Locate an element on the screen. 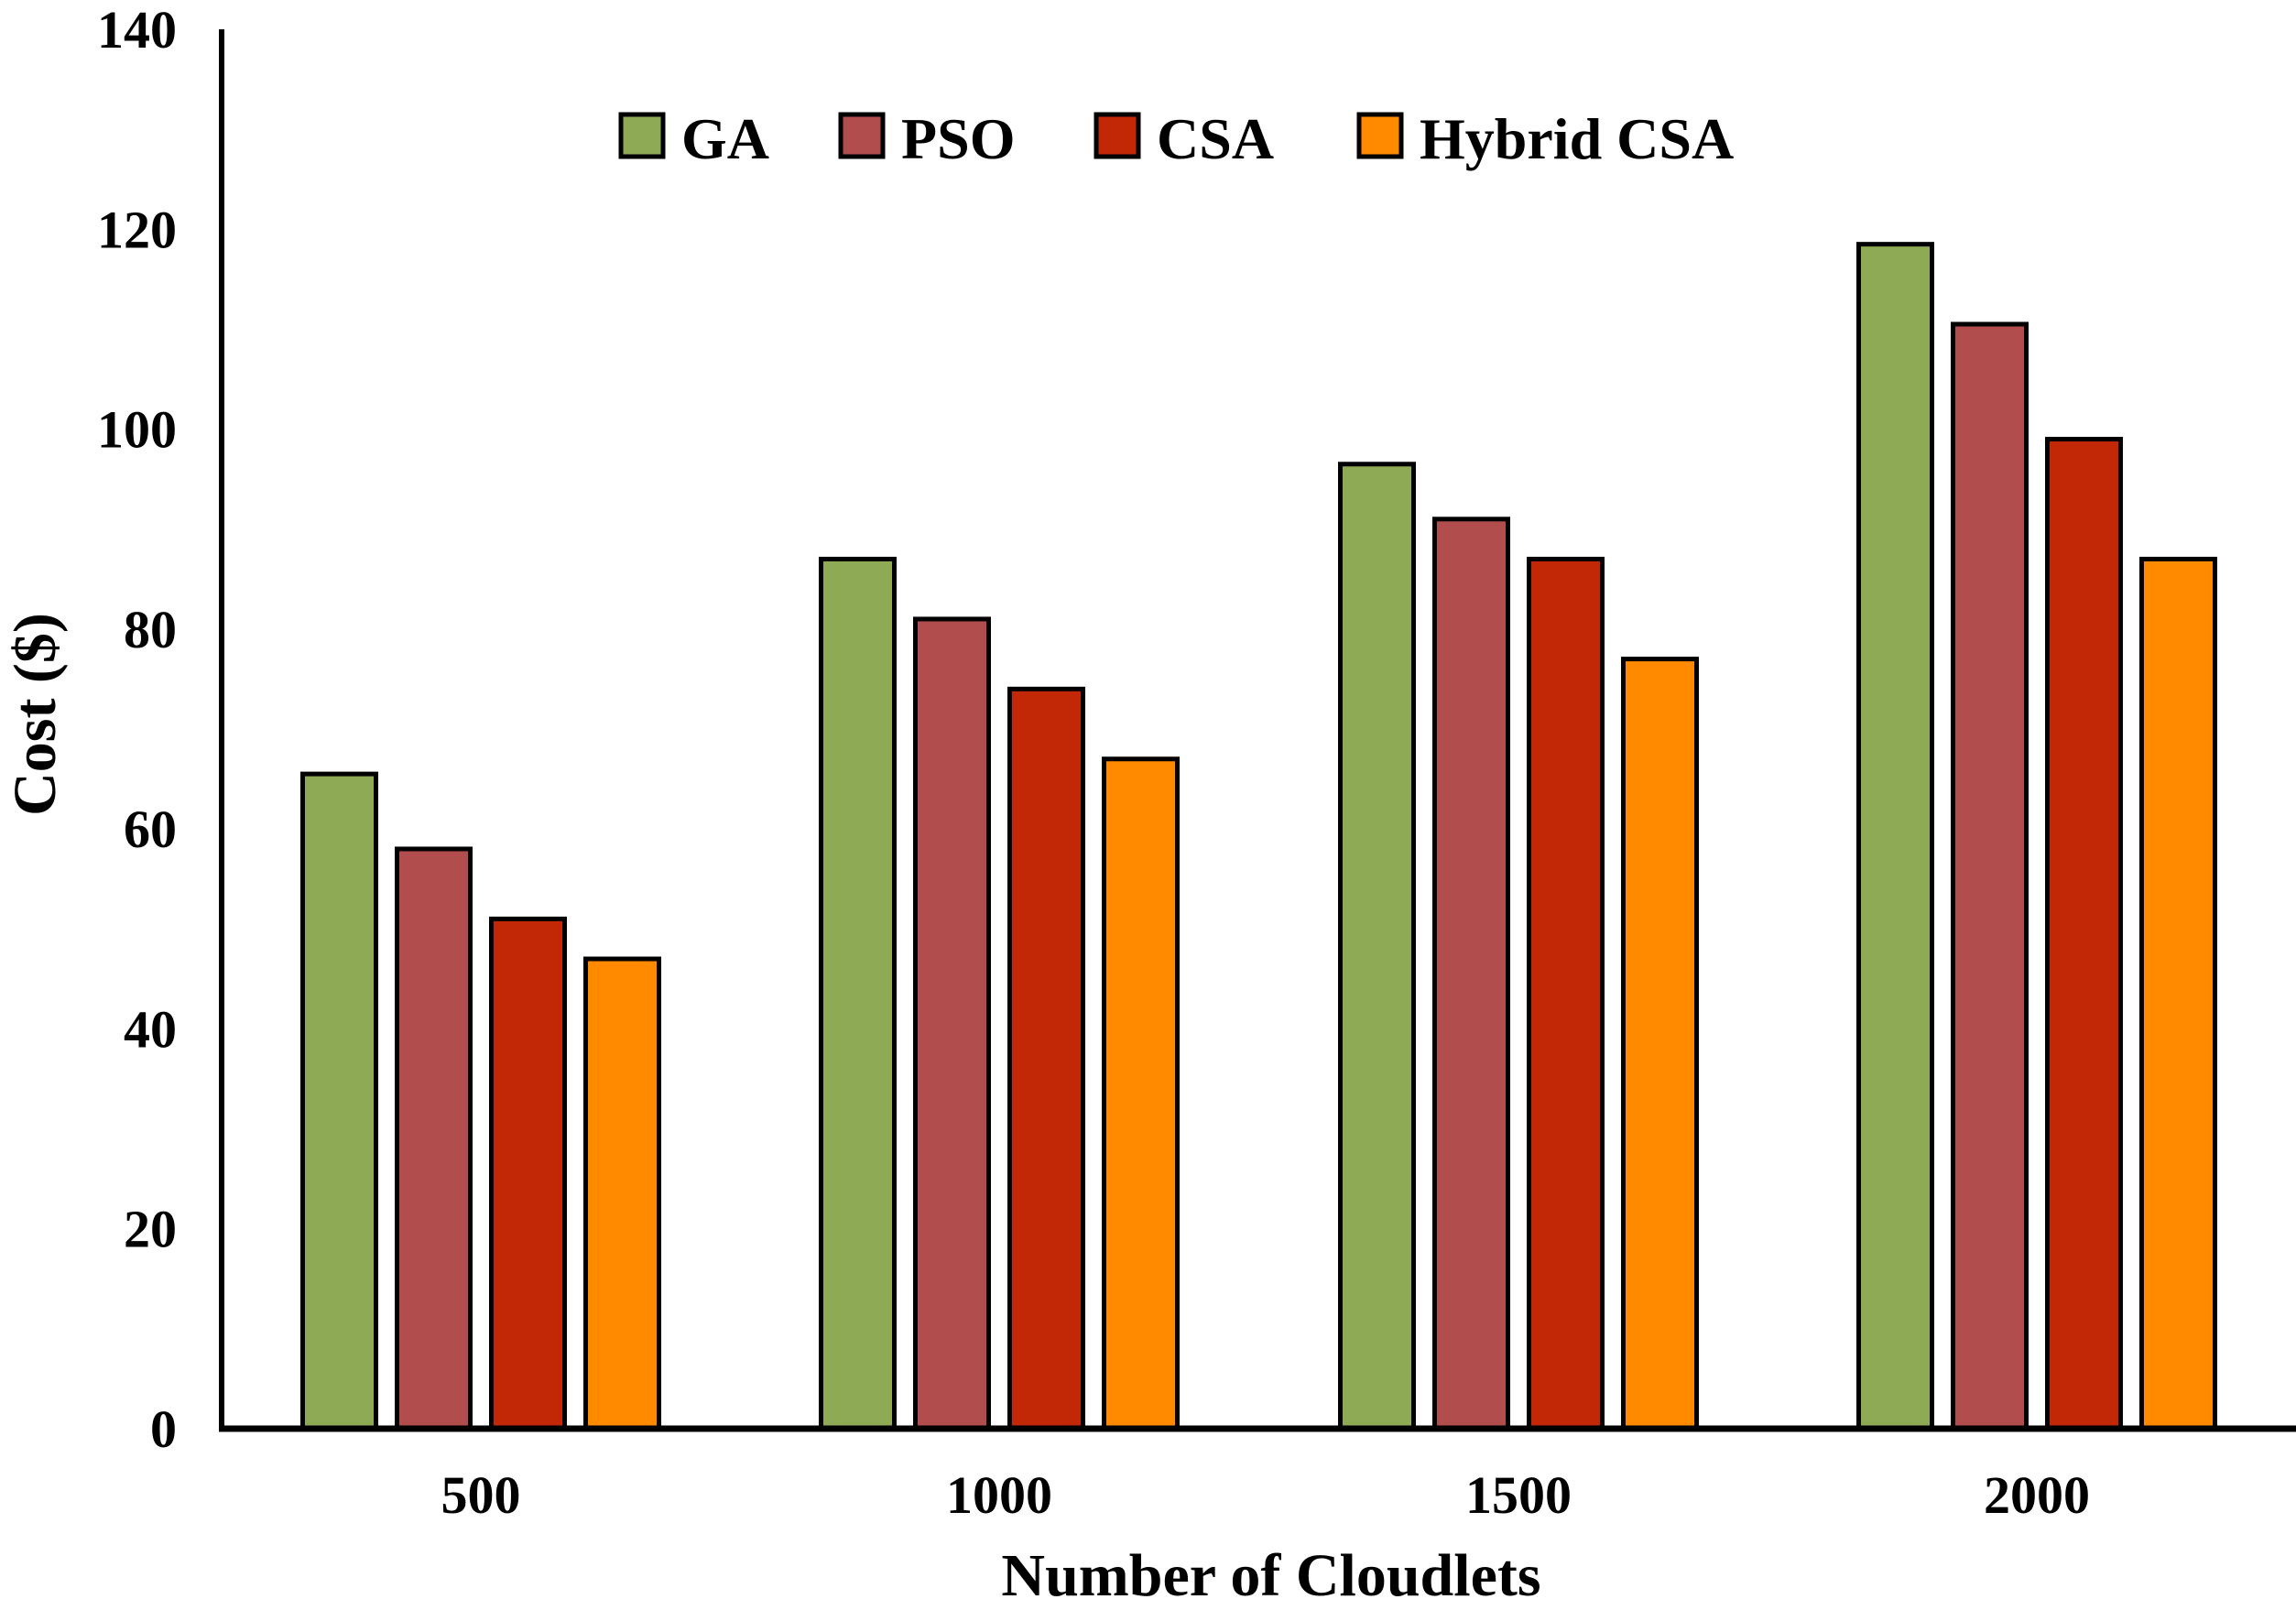  y-tick-label: 20 is located at coordinates (150, 1229).